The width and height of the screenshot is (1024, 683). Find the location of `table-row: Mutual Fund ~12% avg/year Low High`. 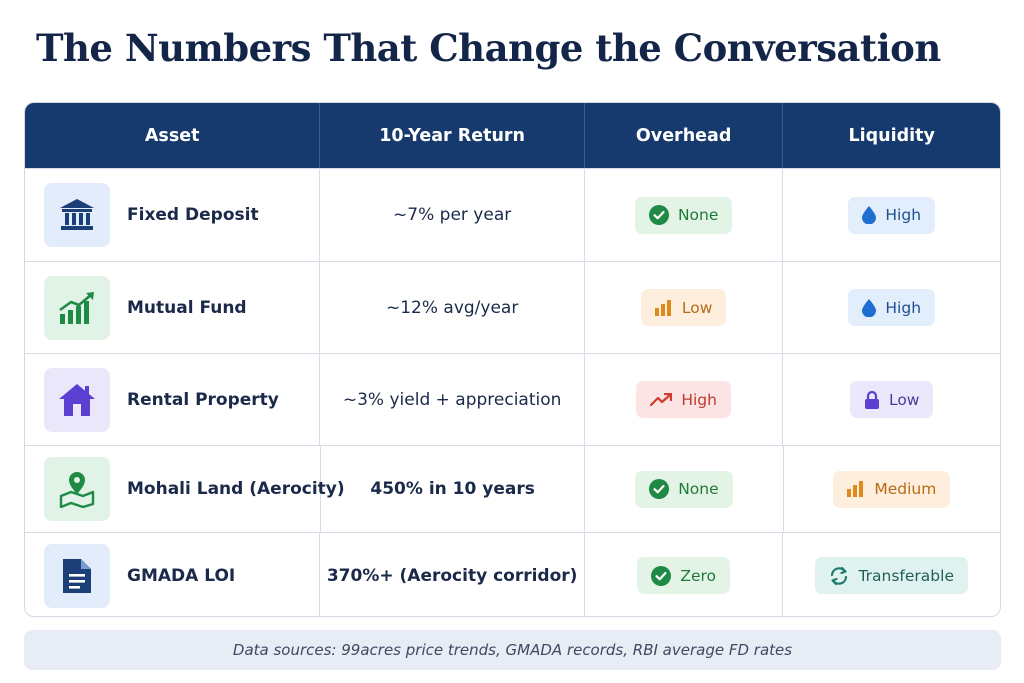

table-row: Mutual Fund ~12% avg/year Low High is located at coordinates (512, 307).